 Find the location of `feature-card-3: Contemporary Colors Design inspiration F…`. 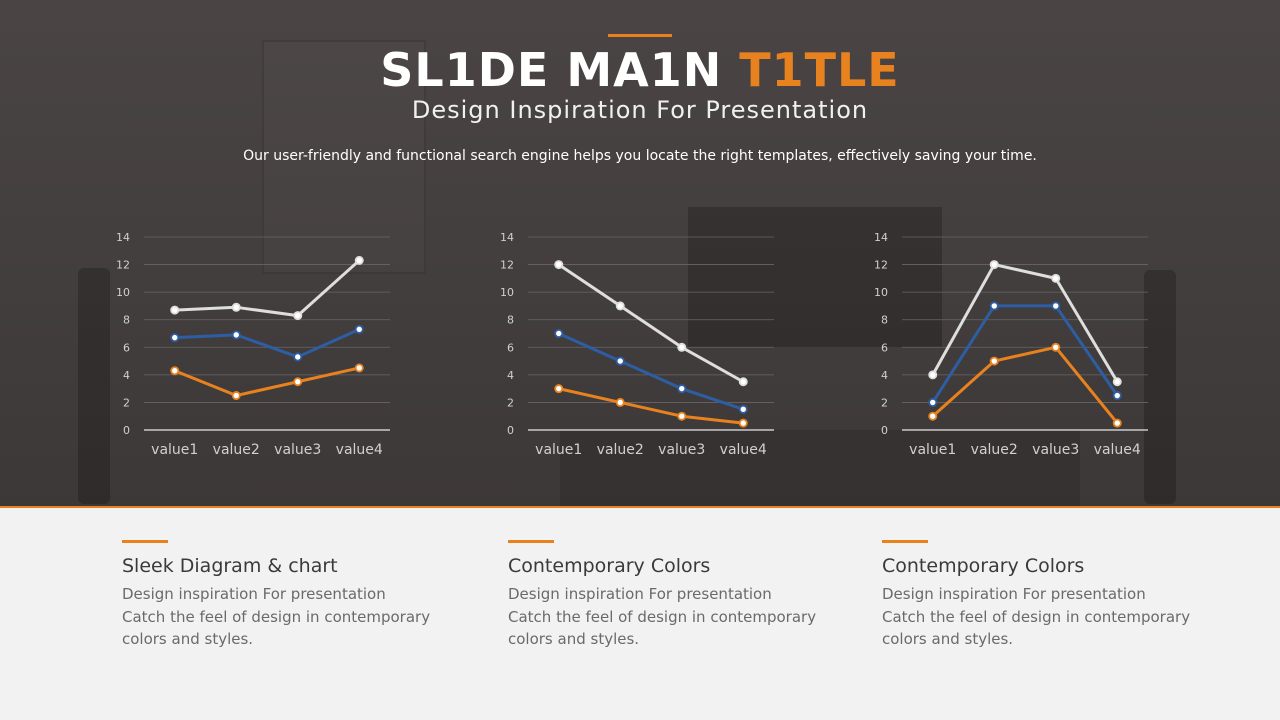

feature-card-3: Contemporary Colors Design inspiration F… is located at coordinates (1042, 595).